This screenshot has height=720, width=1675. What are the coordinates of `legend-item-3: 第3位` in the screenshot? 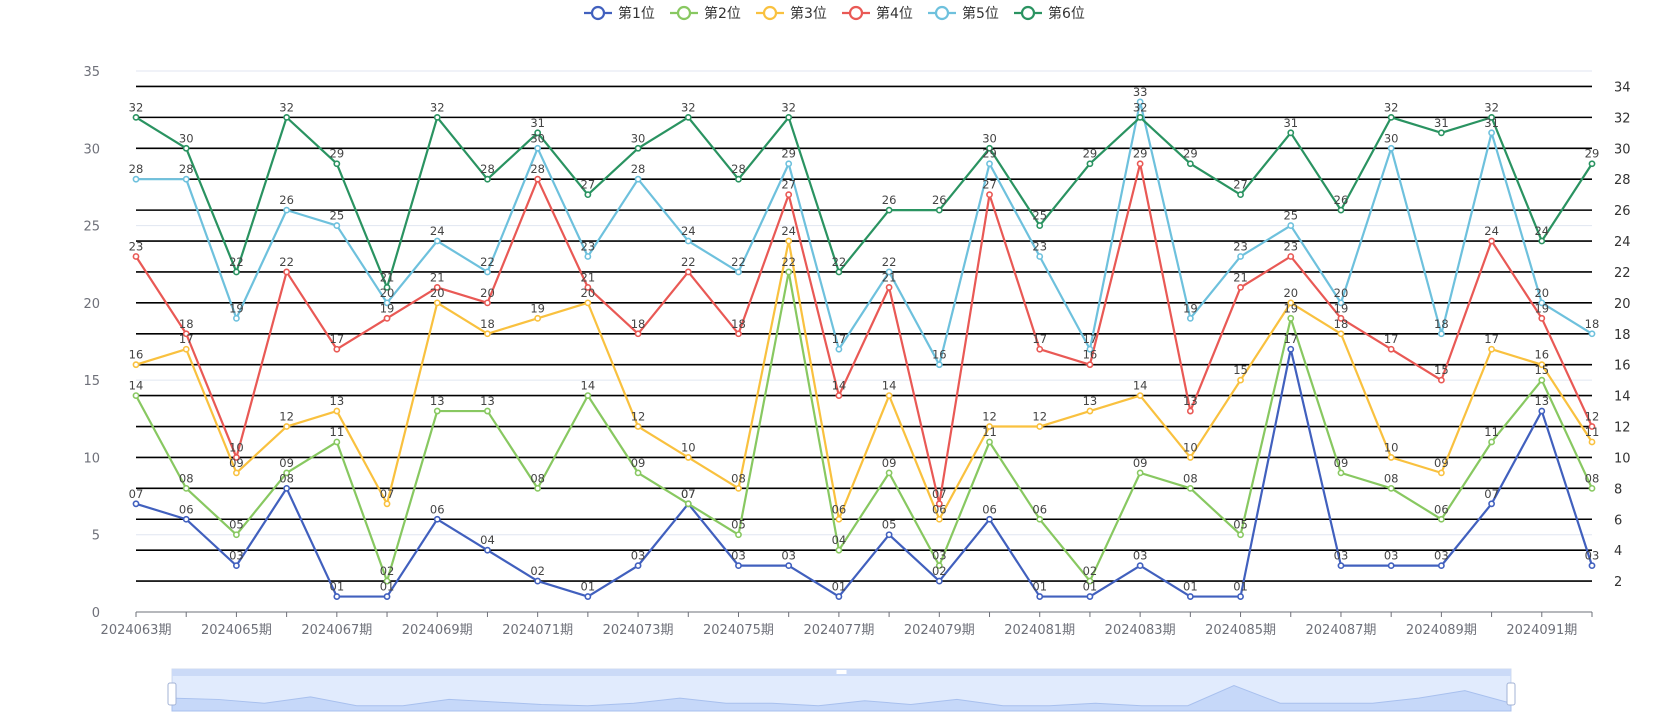 It's located at (791, 13).